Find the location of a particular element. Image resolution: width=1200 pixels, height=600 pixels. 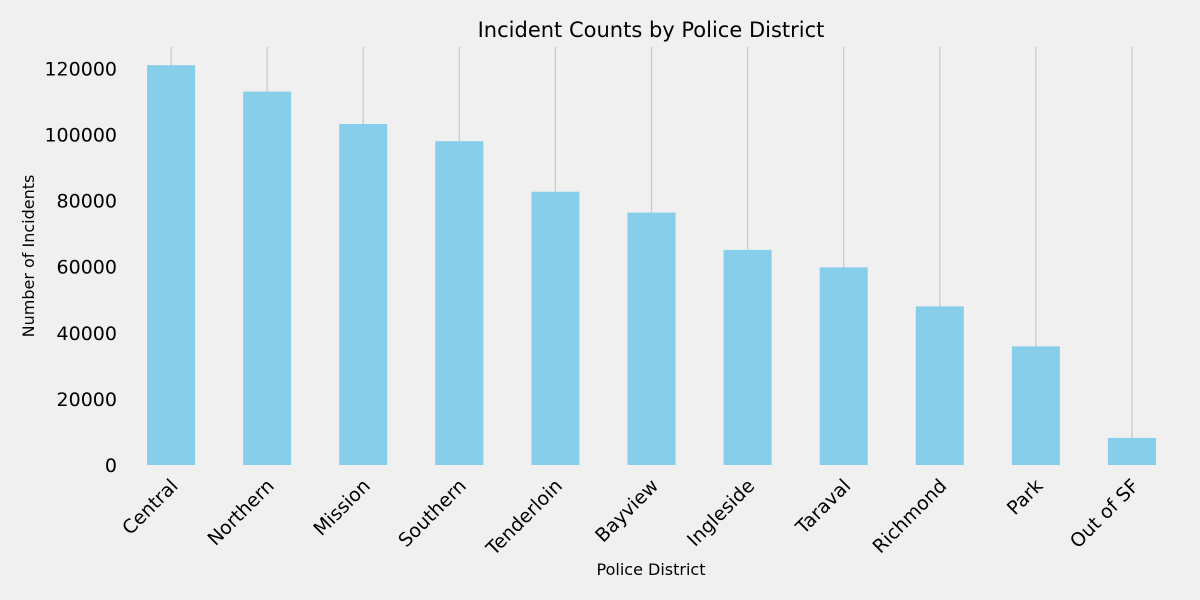

y-tick-label: 80000 is located at coordinates (87, 202).